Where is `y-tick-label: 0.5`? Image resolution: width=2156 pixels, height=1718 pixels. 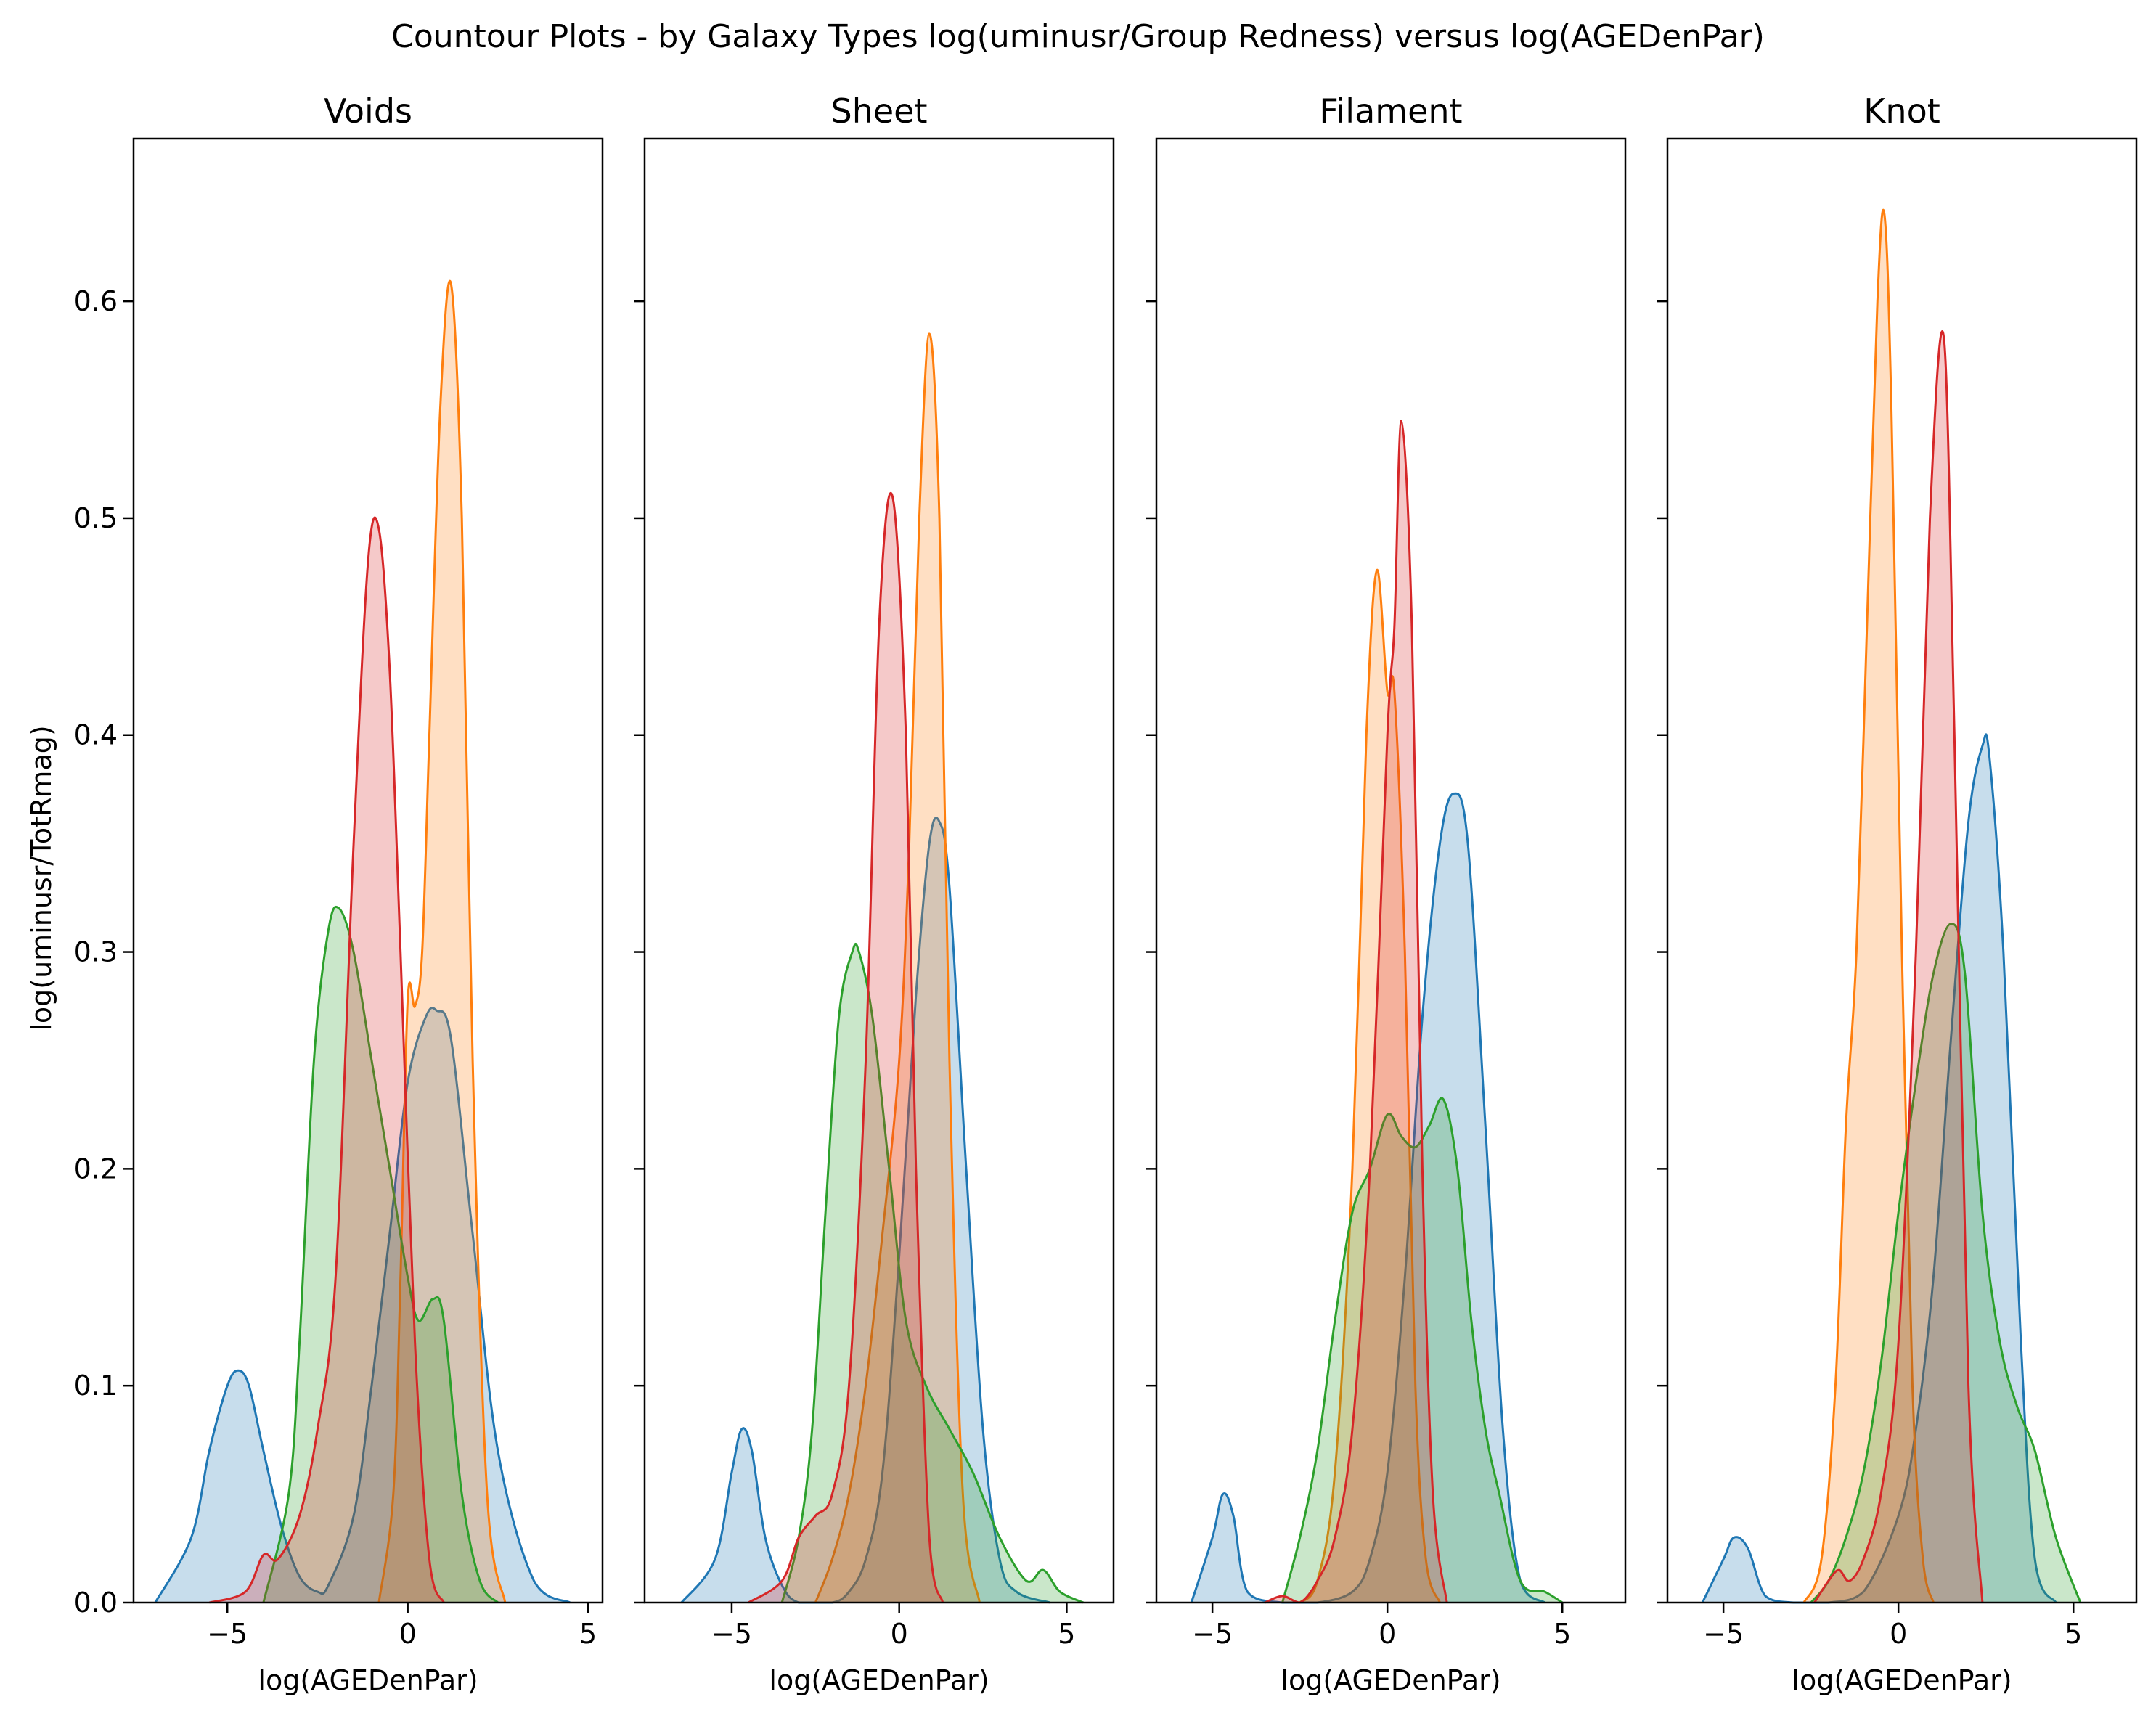 y-tick-label: 0.5 is located at coordinates (96, 518).